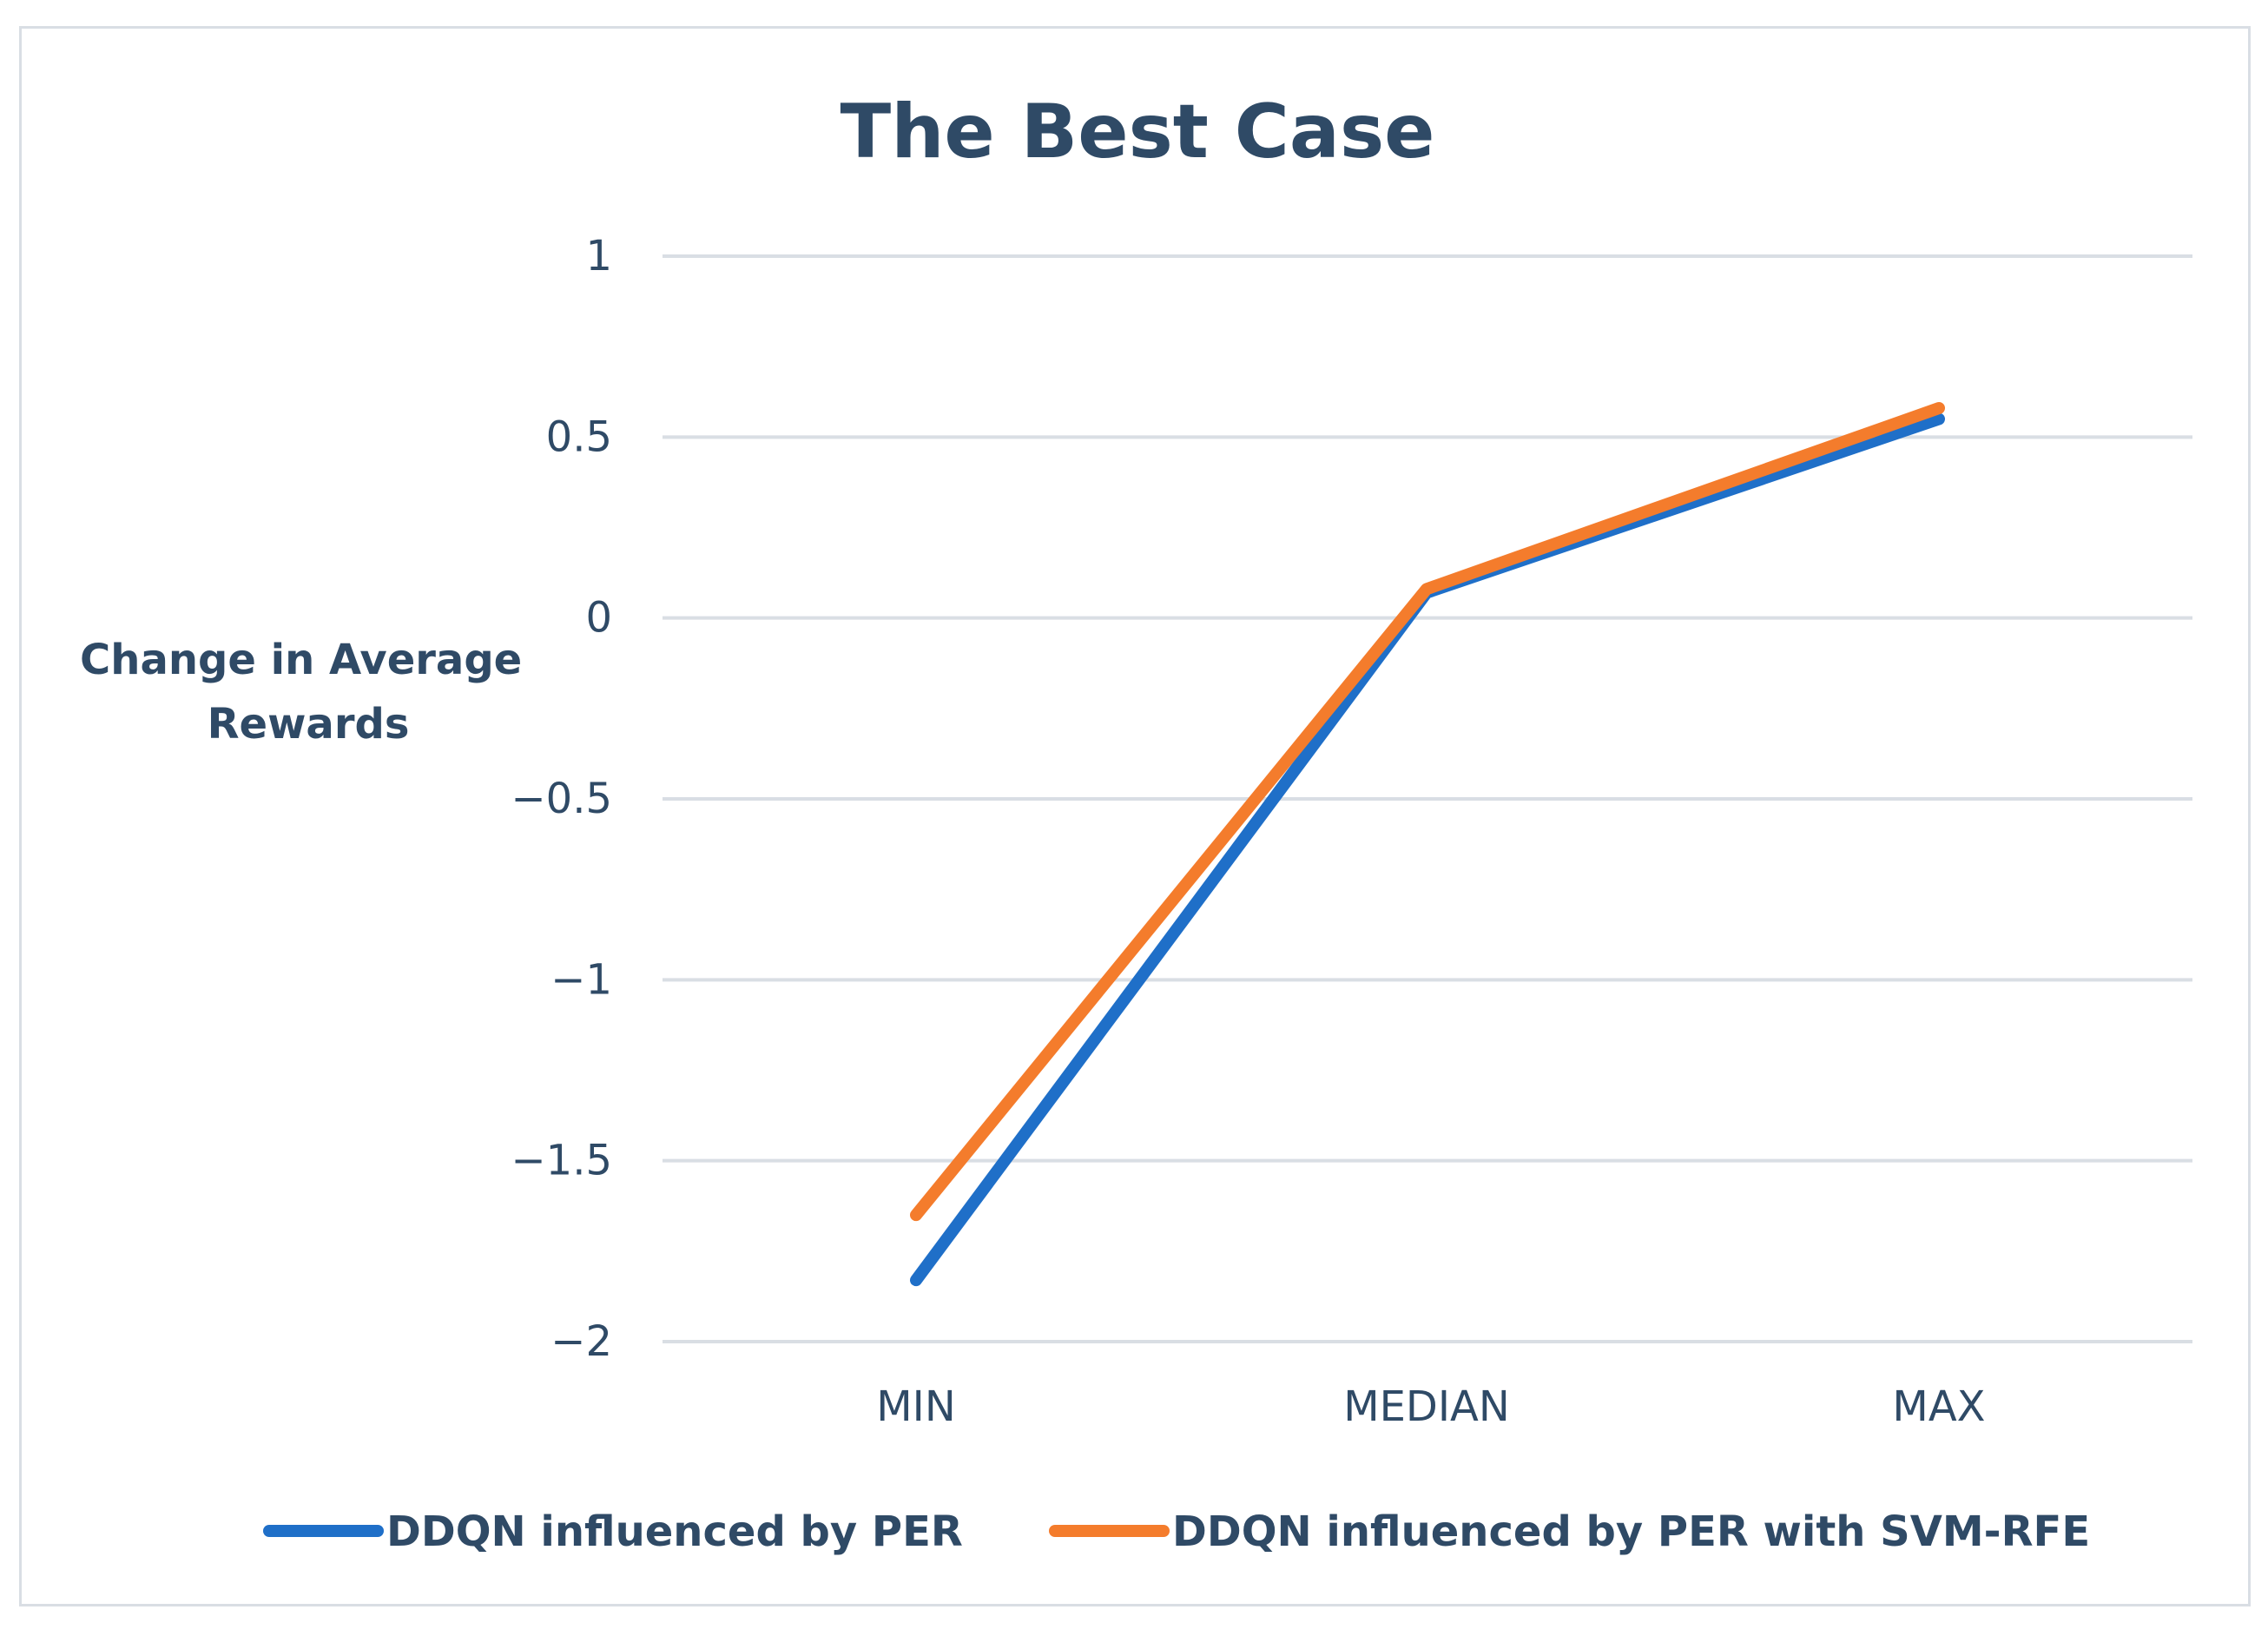  I want to click on y-tick-label: −1, so click(582, 979).